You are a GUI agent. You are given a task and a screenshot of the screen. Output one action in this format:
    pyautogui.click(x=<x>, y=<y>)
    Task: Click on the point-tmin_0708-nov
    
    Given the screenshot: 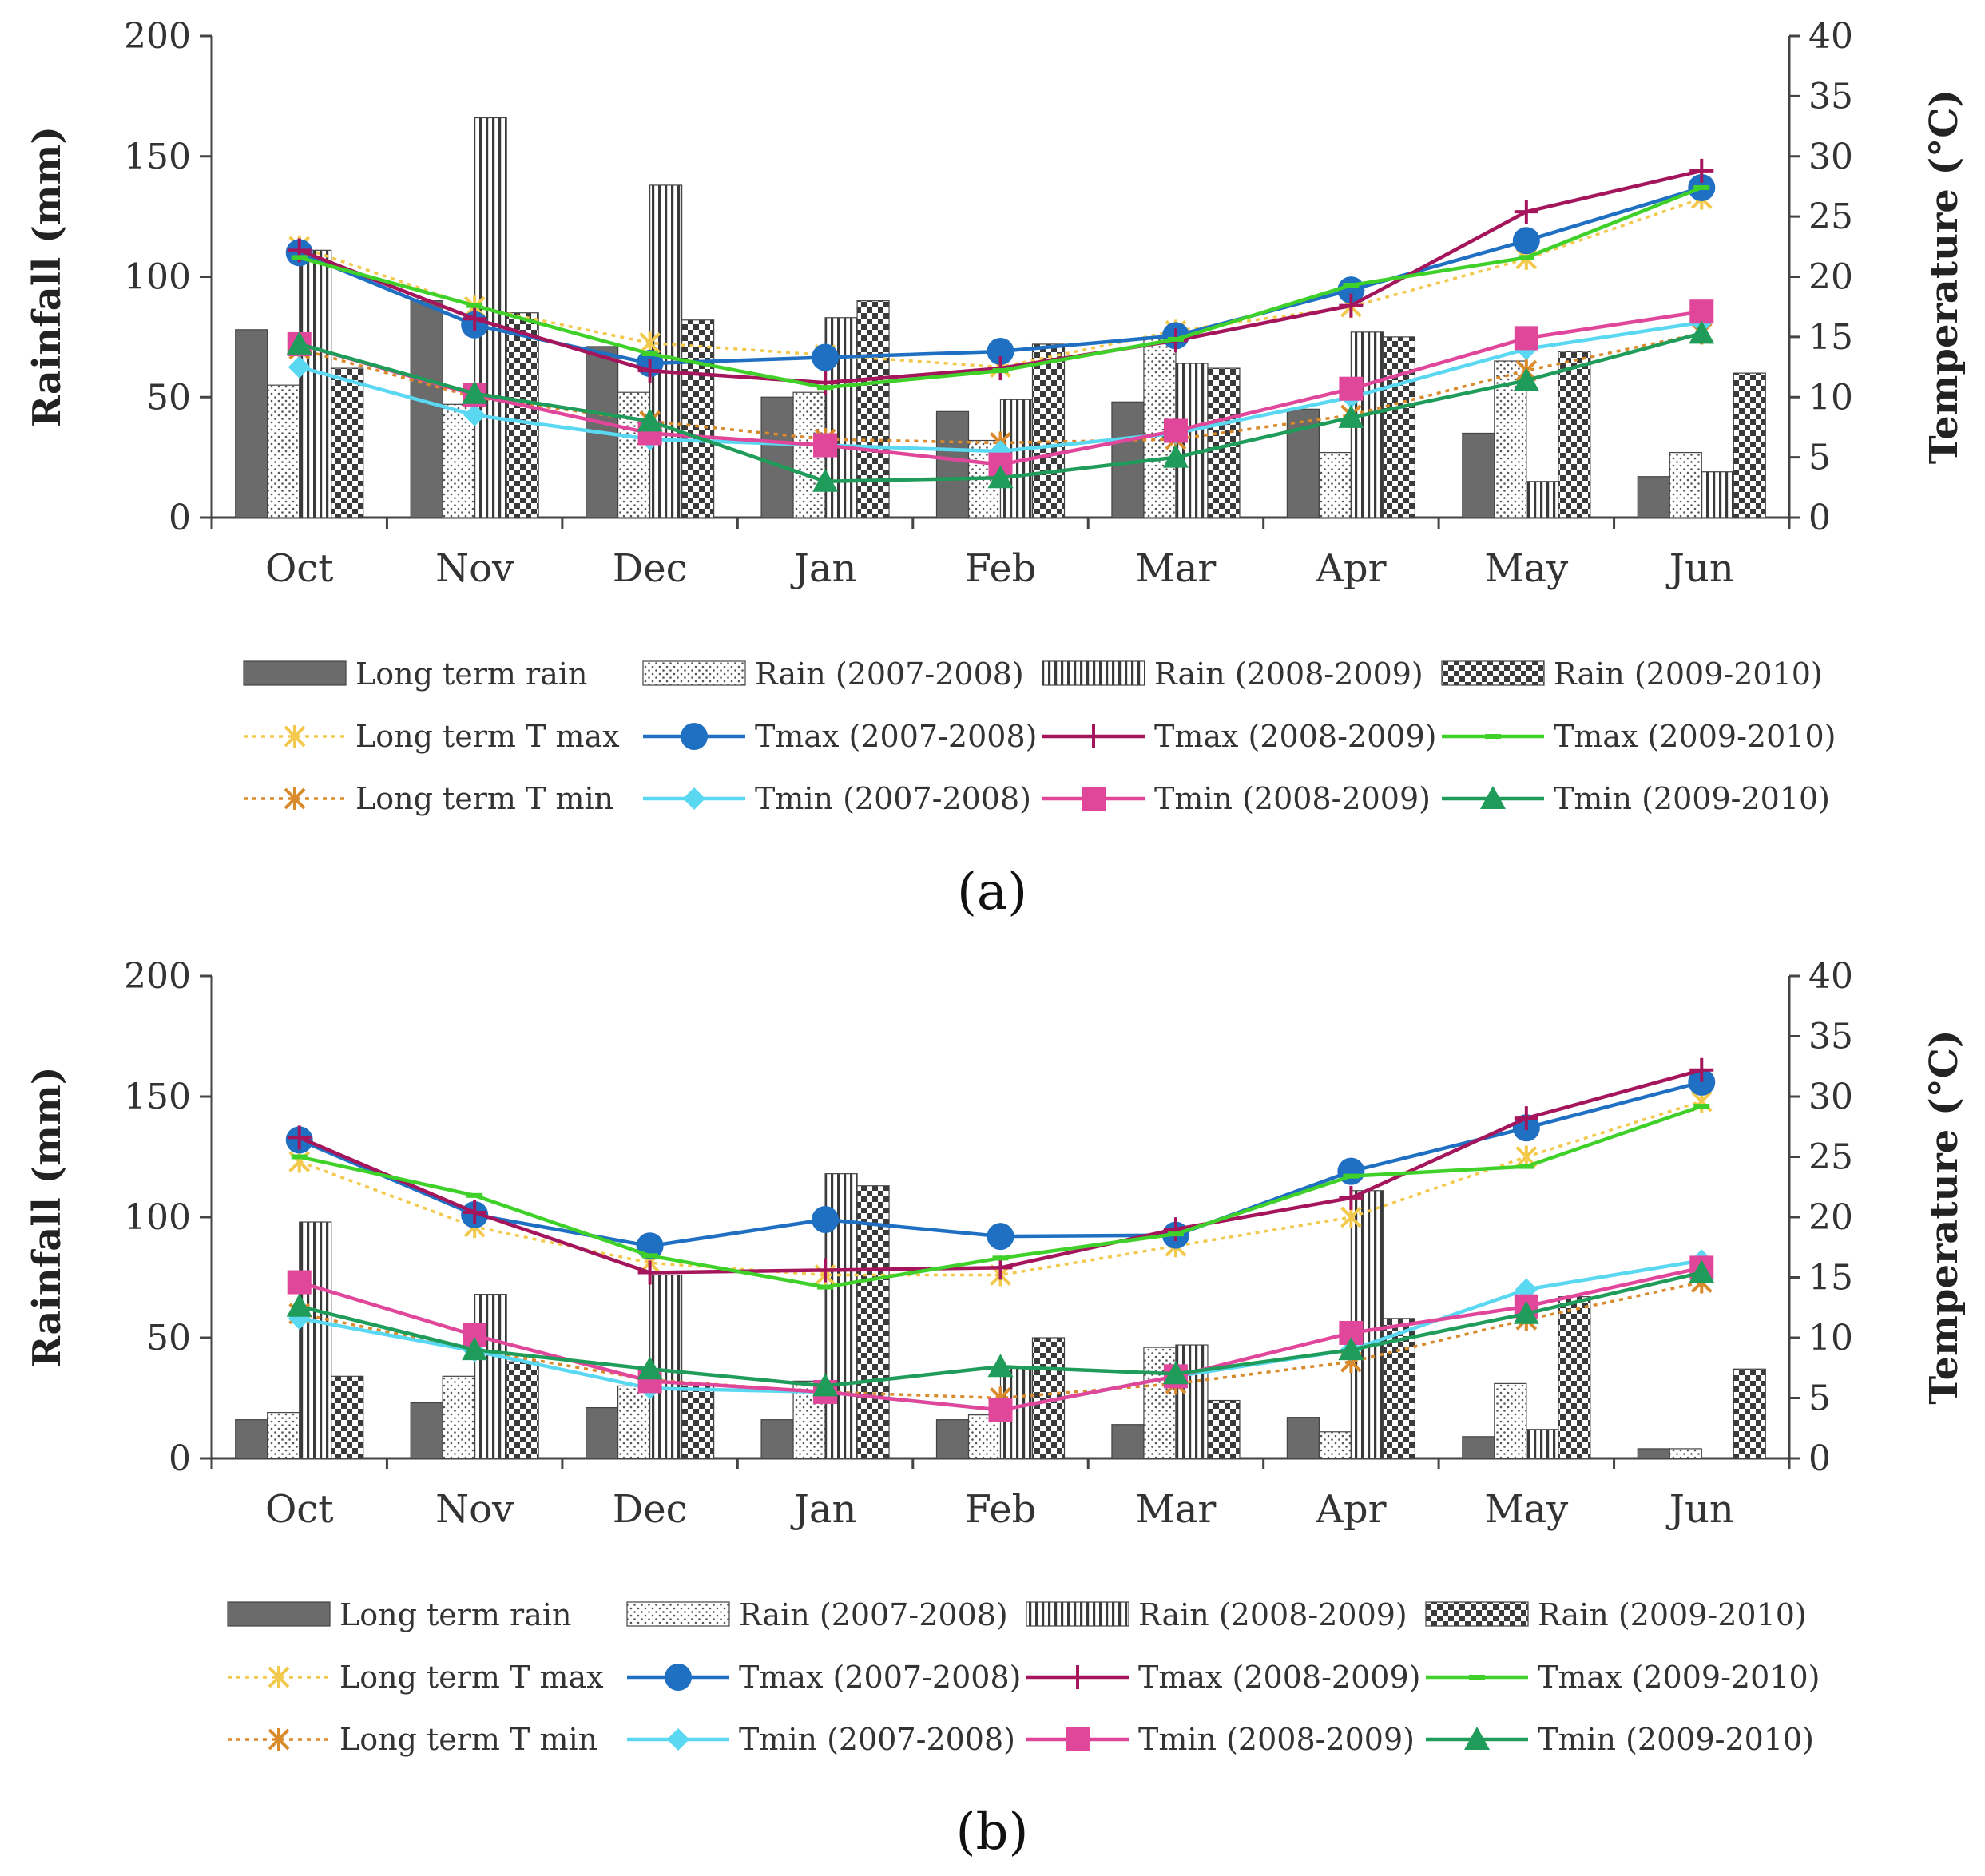 What is the action you would take?
    pyautogui.click(x=474, y=414)
    